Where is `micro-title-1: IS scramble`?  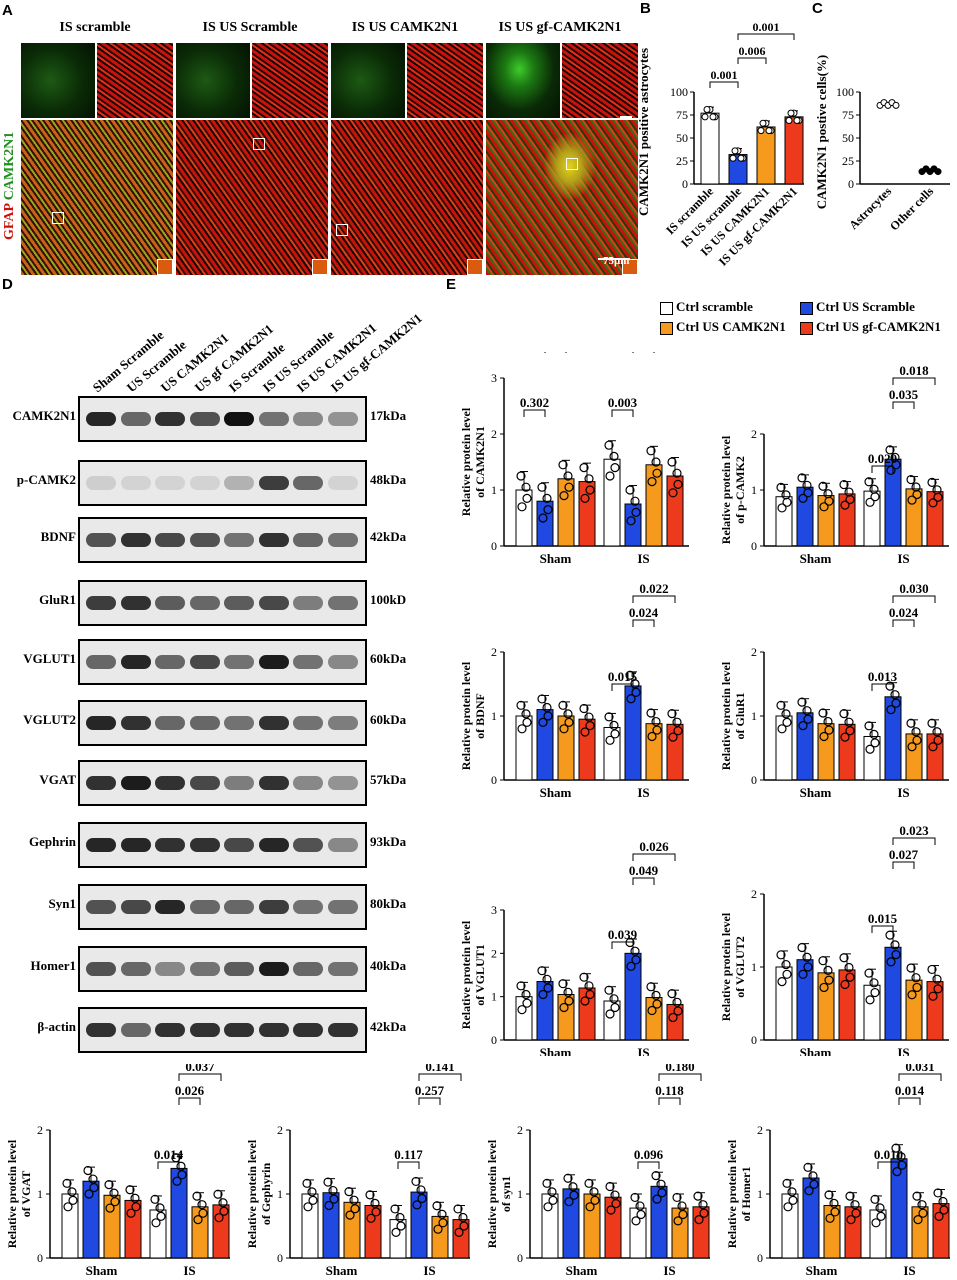
micro-title-1: IS scramble is located at coordinates (95, 27).